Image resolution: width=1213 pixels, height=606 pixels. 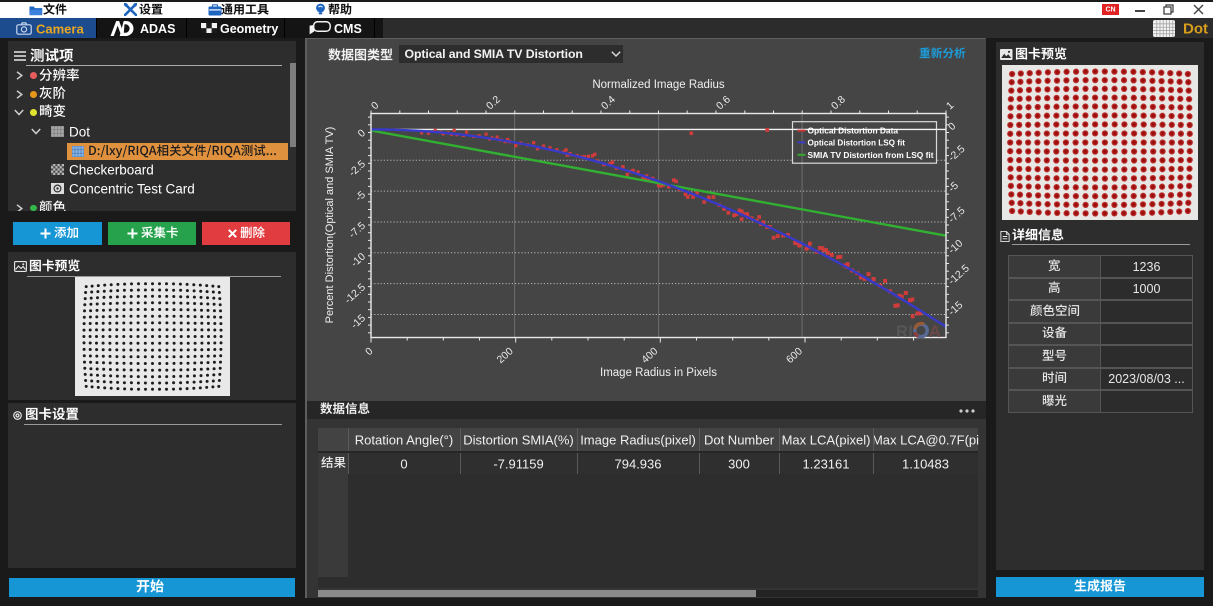 I want to click on svg-text: 0.6, so click(x=723, y=102).